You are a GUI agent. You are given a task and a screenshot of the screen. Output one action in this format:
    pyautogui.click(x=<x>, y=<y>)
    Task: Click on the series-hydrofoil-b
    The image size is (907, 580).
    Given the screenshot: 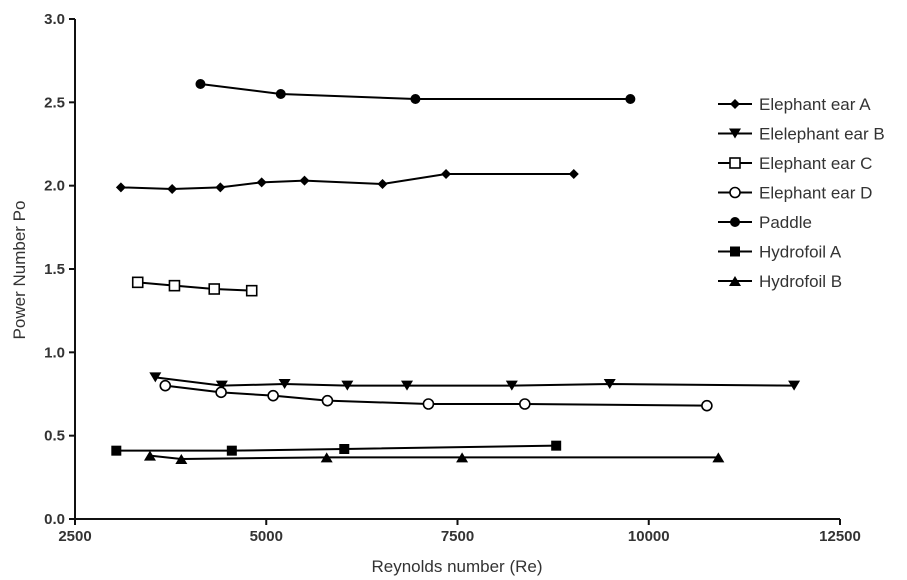 What is the action you would take?
    pyautogui.click(x=434, y=457)
    